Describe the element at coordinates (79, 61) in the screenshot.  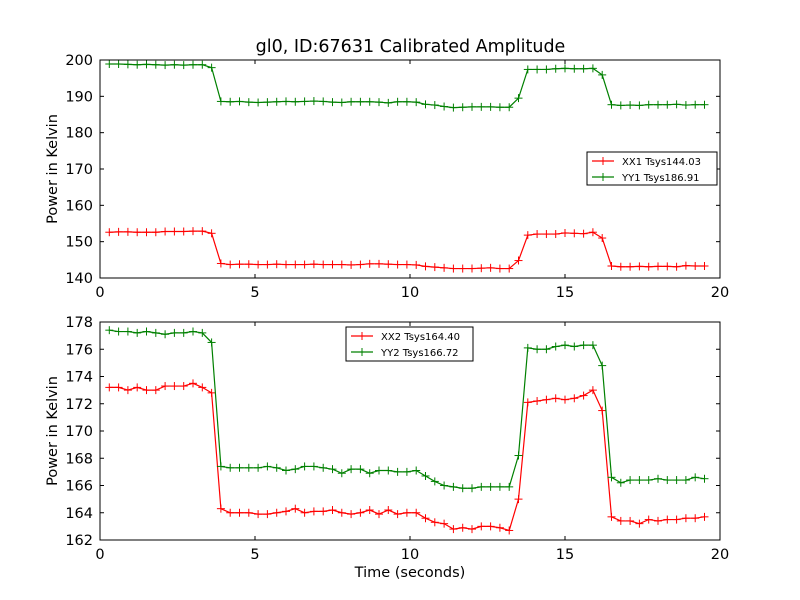
I see `y-tick-label: 200` at that location.